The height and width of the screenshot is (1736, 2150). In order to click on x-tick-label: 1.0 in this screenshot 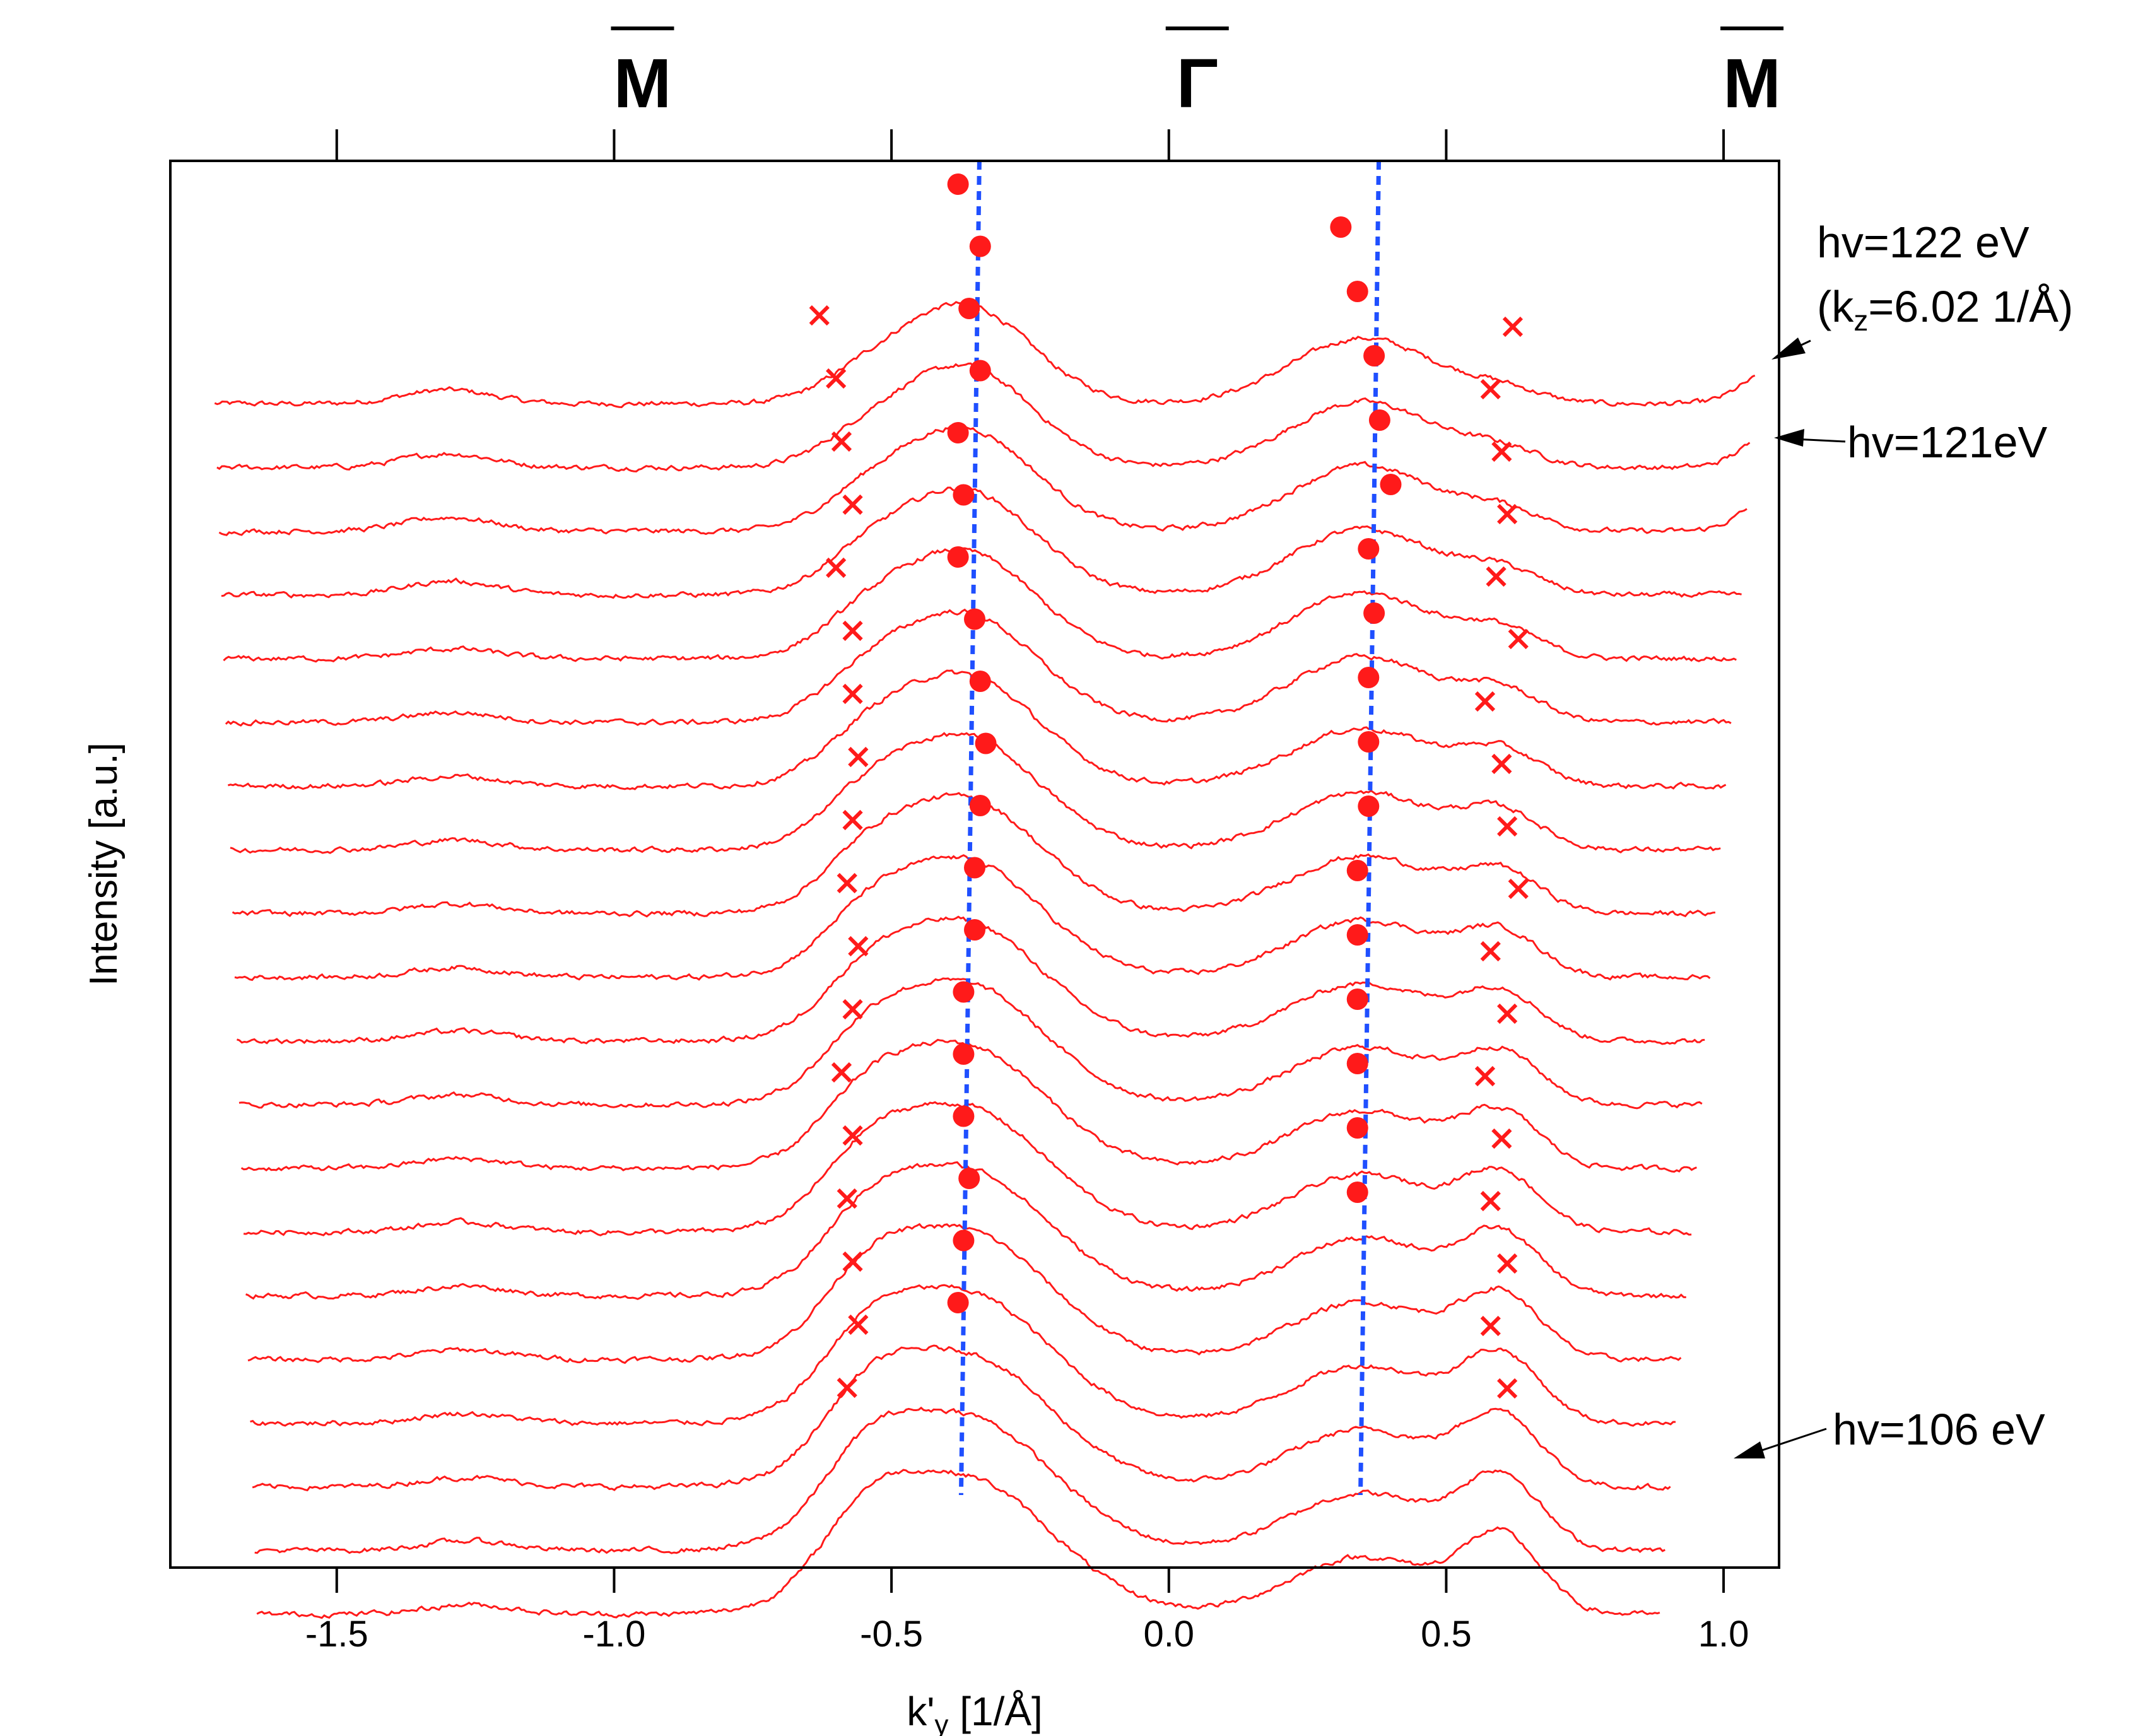, I will do `click(1724, 1634)`.